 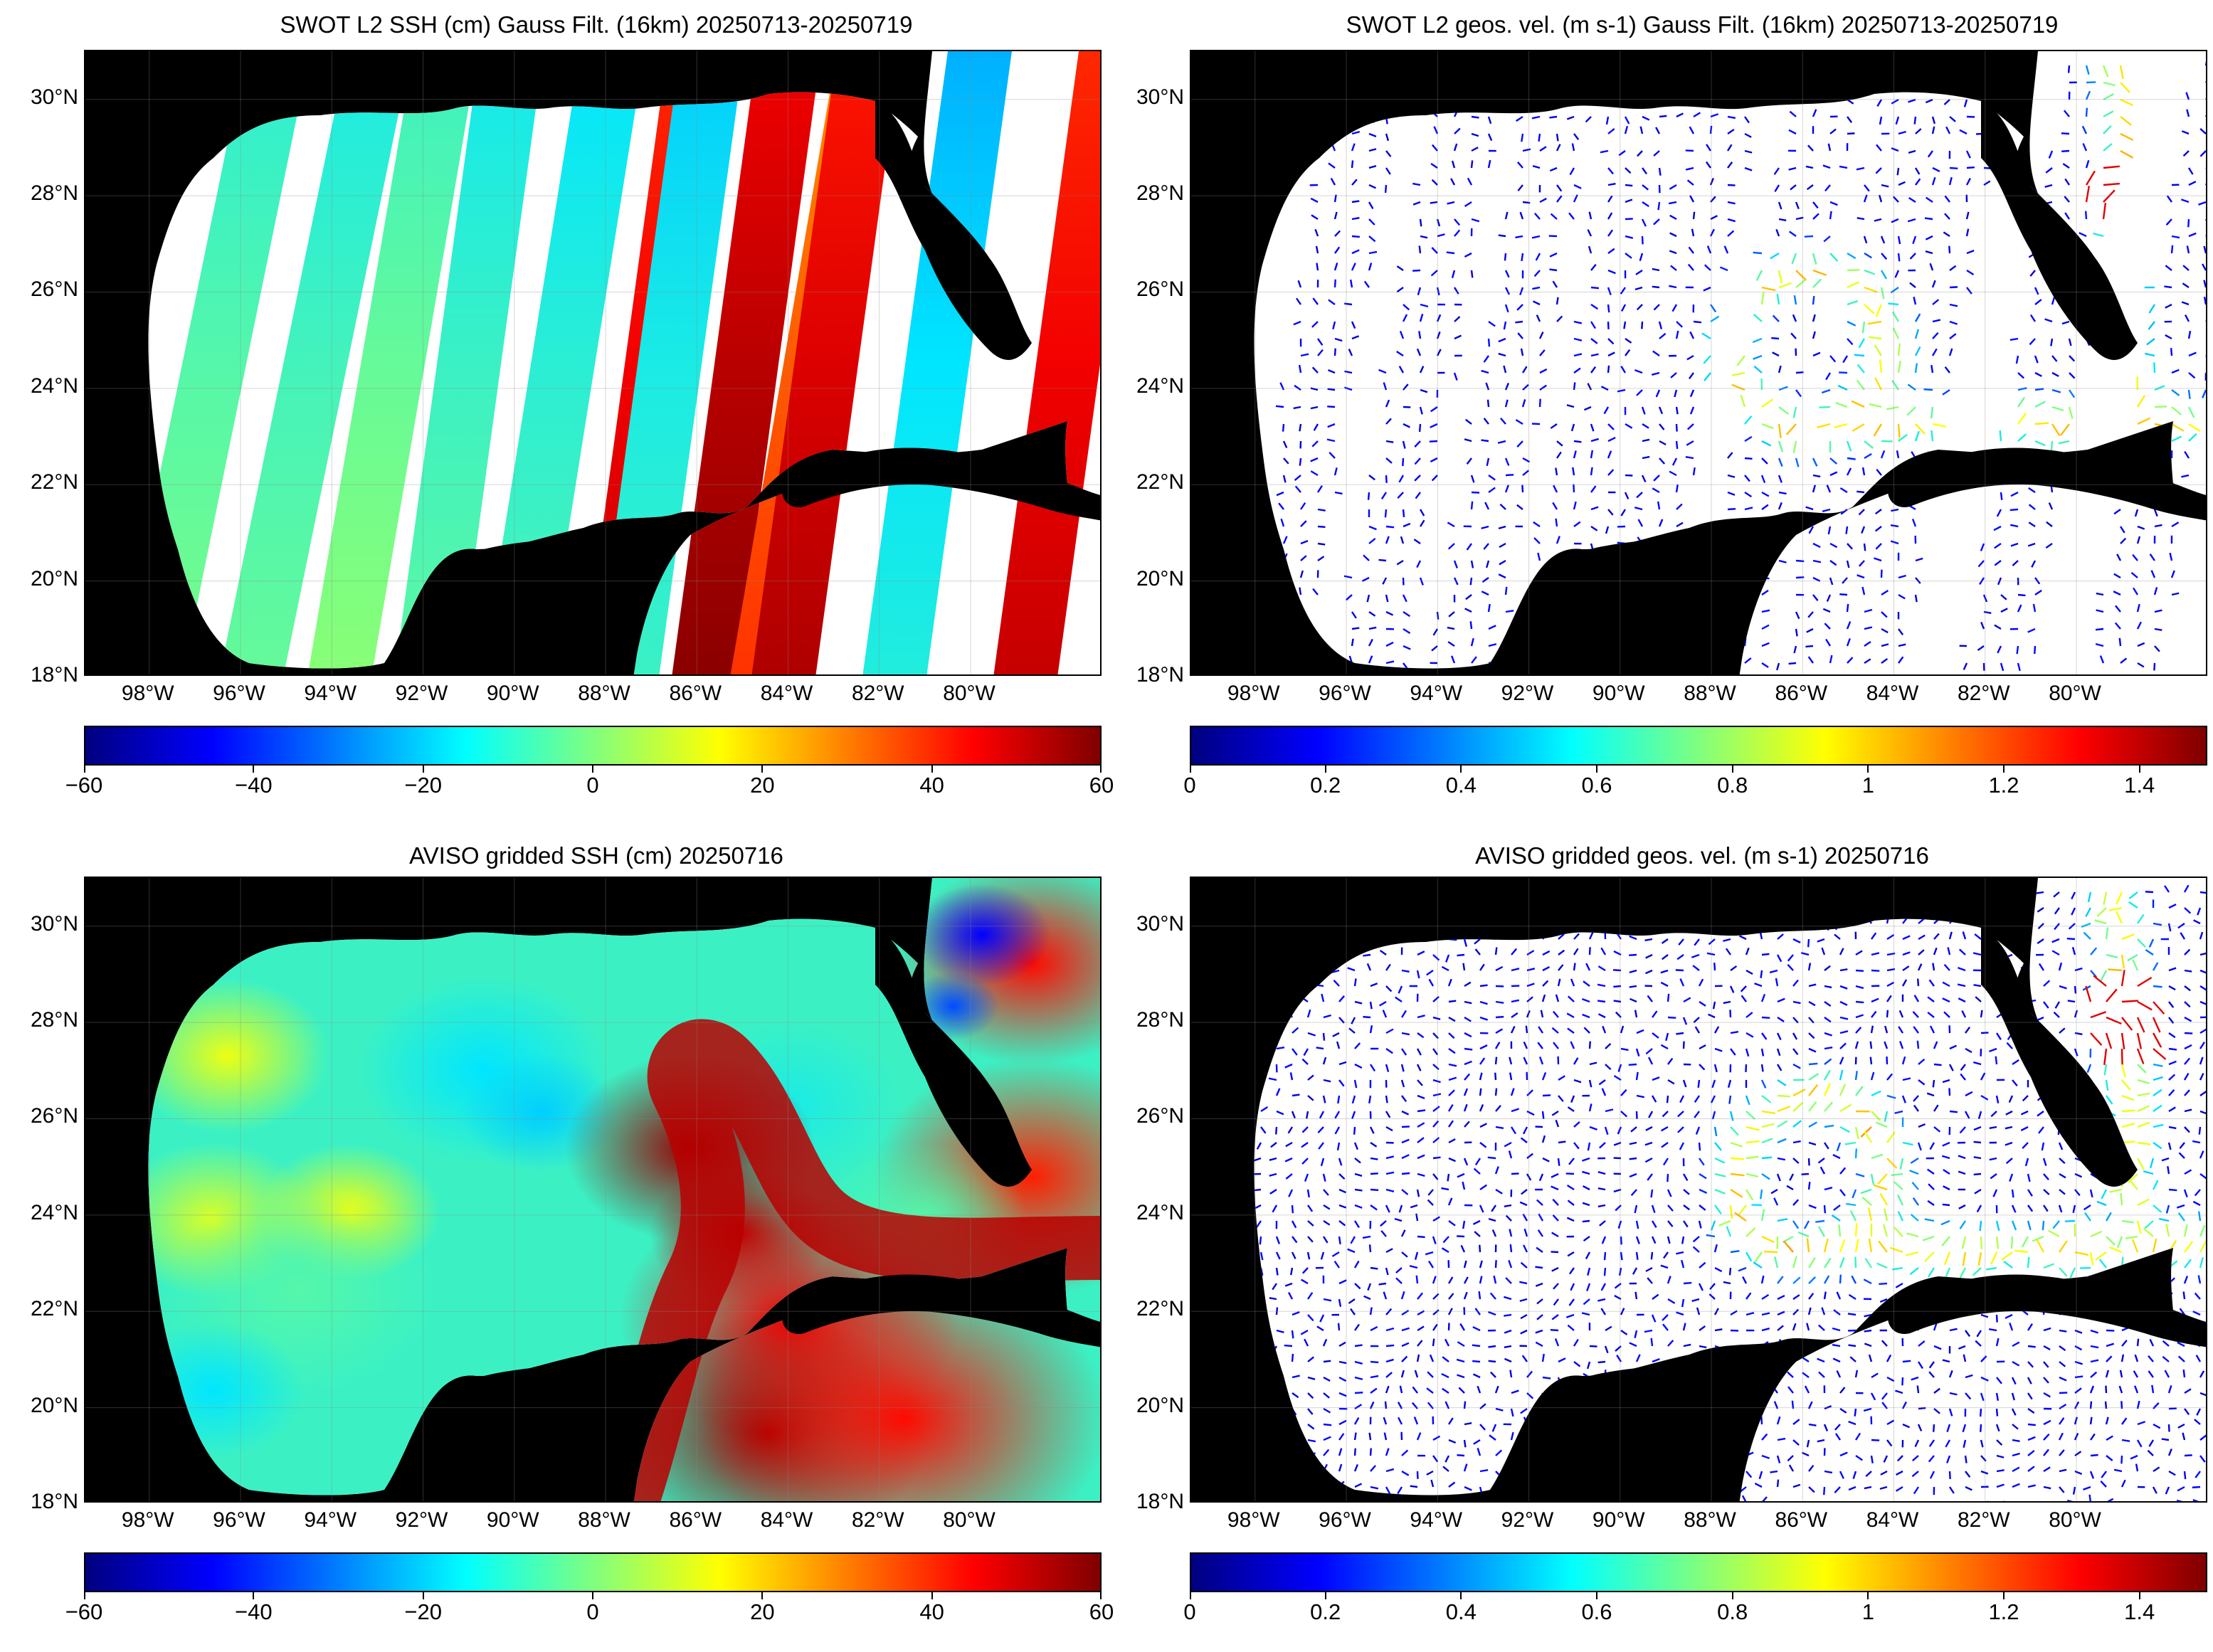 I want to click on colorbar-tick-label: 20, so click(x=762, y=1611).